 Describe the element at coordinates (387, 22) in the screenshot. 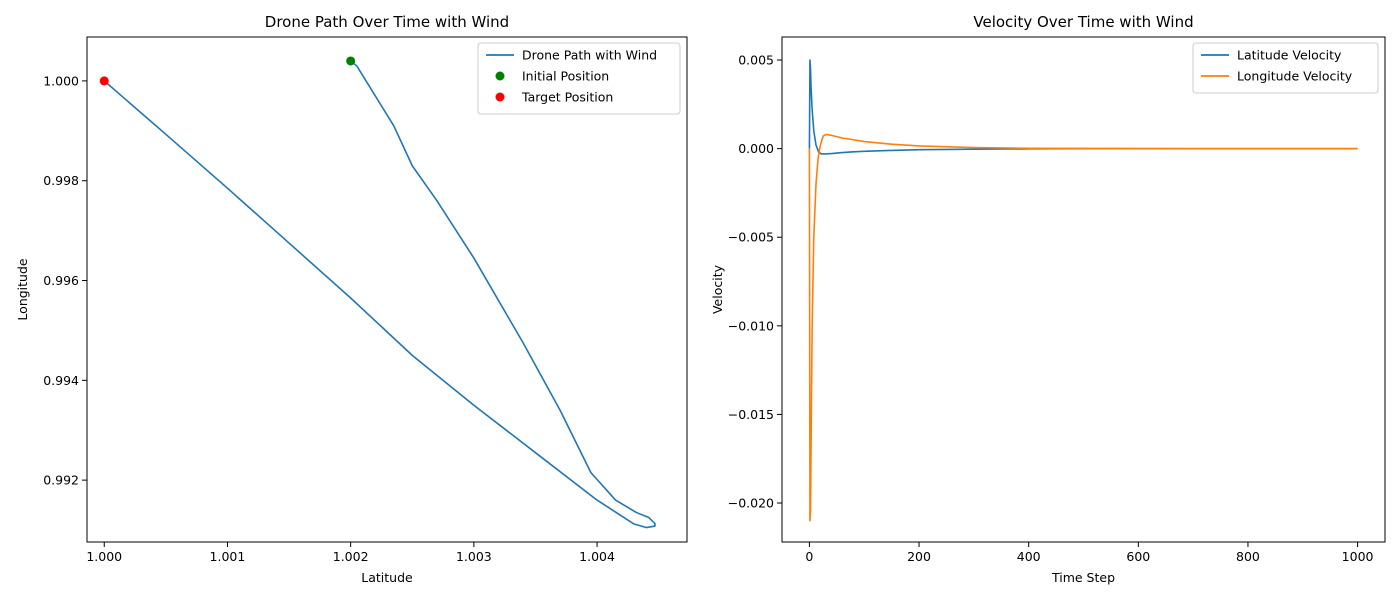

I see `chart-title: Drone Path Over Time with Wind` at that location.